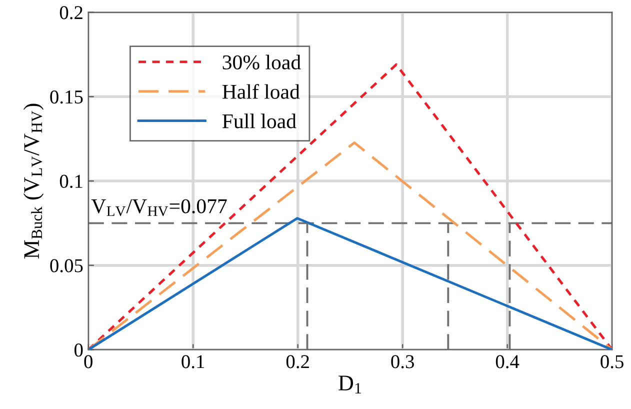  Describe the element at coordinates (159, 207) in the screenshot. I see `annotation: V$_{LV}$/V$_{HV}$=0.077` at that location.